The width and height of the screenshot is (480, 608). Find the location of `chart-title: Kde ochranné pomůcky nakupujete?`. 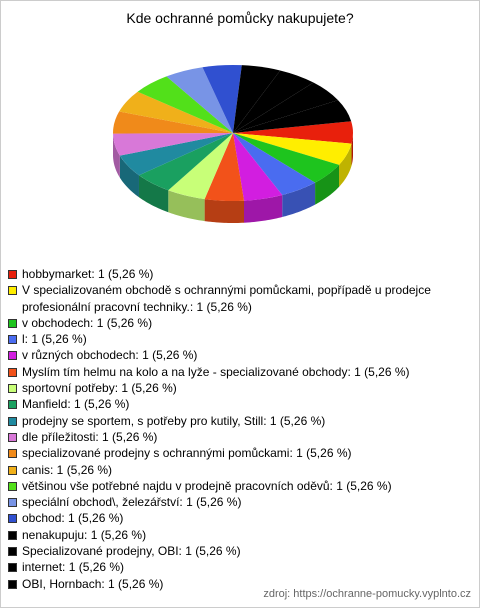

chart-title: Kde ochranné pomůcky nakupujete? is located at coordinates (240, 18).